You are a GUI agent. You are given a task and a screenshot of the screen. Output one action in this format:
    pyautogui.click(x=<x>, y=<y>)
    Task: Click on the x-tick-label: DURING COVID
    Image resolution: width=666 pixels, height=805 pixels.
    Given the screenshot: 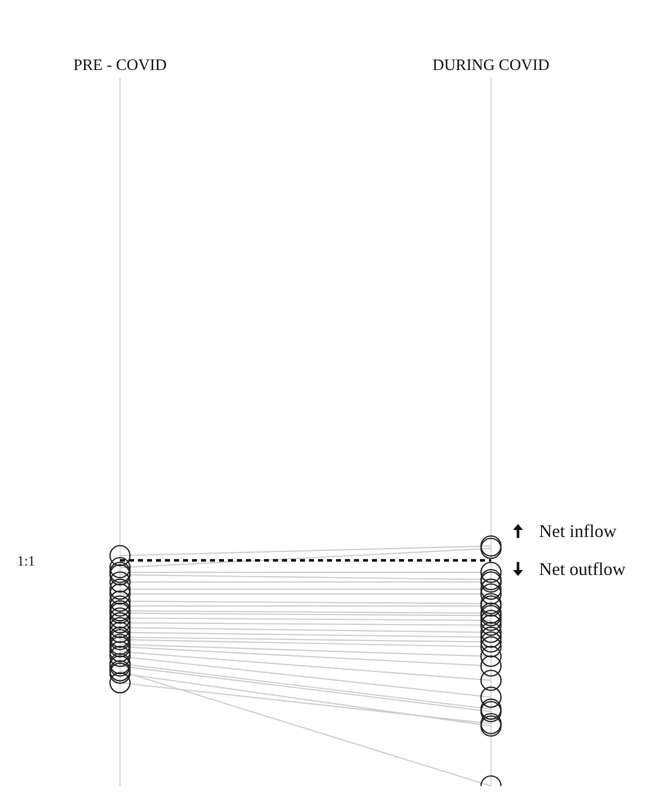 What is the action you would take?
    pyautogui.click(x=491, y=65)
    